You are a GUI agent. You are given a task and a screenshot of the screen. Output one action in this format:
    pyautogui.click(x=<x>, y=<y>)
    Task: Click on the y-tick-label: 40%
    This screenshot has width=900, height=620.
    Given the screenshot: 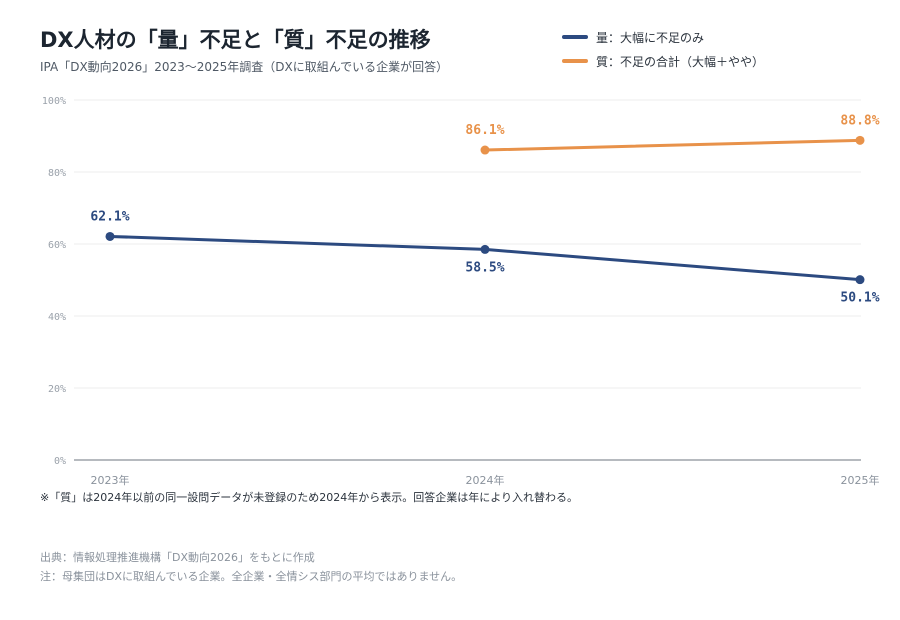 What is the action you would take?
    pyautogui.click(x=57, y=317)
    